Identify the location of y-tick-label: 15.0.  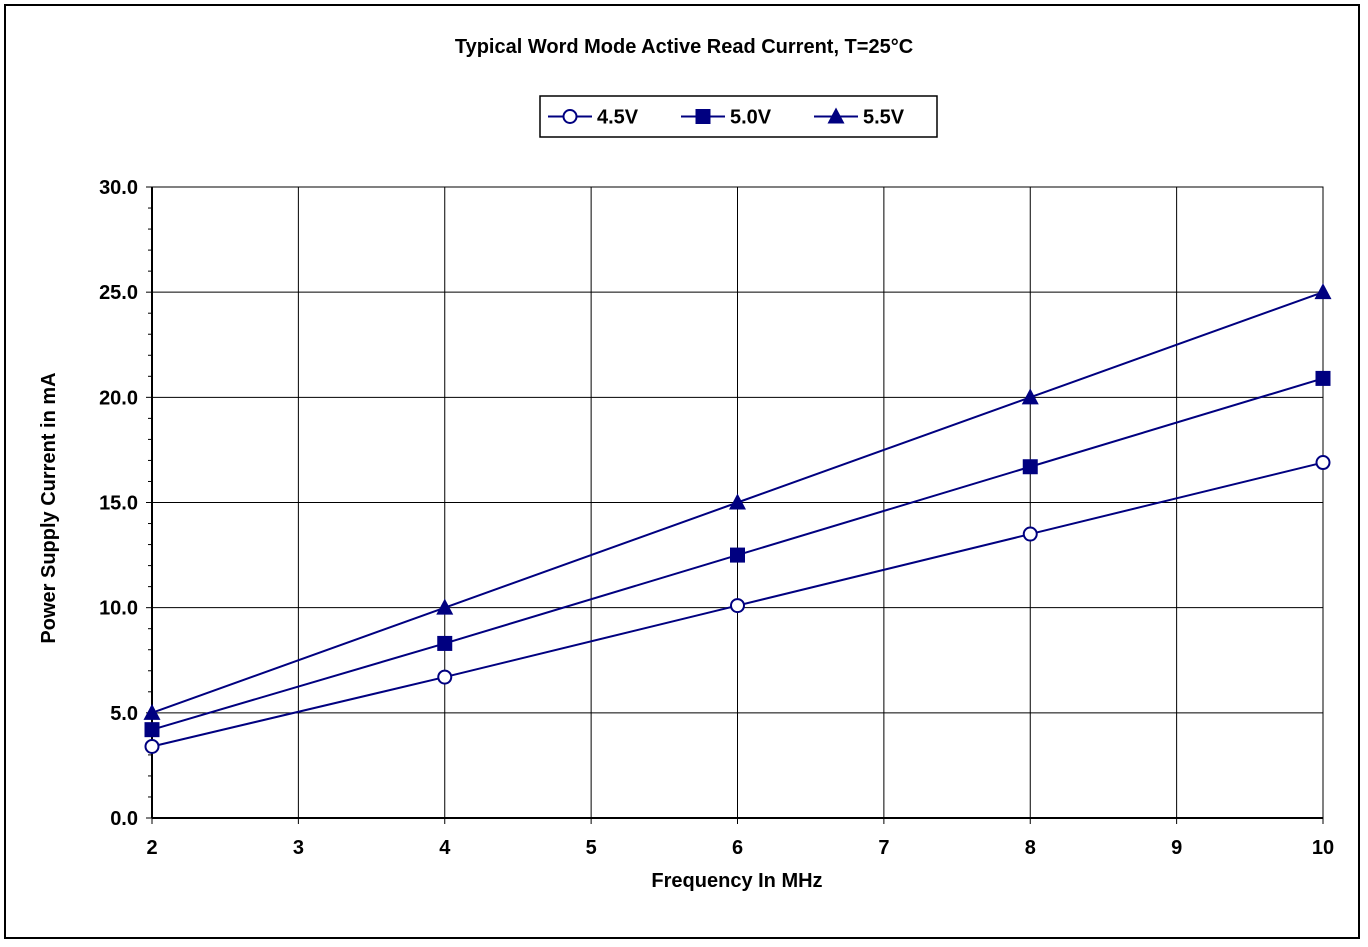
(118, 504).